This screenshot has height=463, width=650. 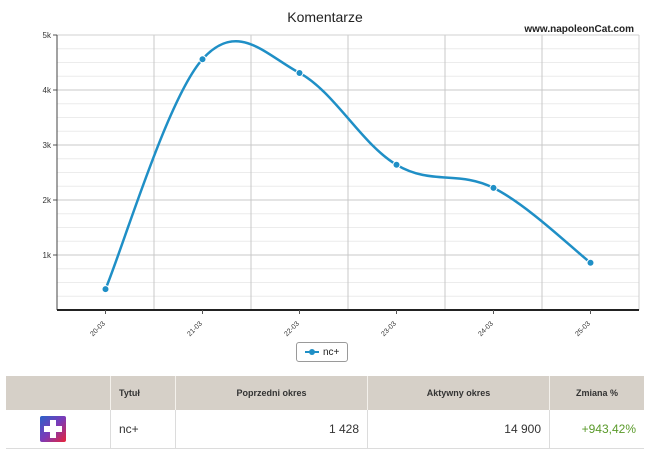 I want to click on x-tick-label: 25-03, so click(x=583, y=329).